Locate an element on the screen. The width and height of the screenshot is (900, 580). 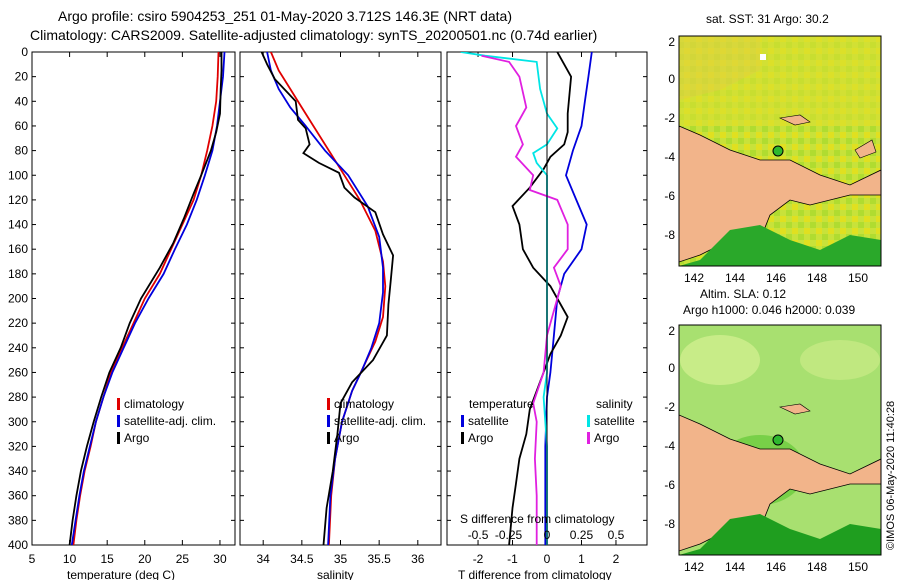
salinity-series is located at coordinates (327, 298).